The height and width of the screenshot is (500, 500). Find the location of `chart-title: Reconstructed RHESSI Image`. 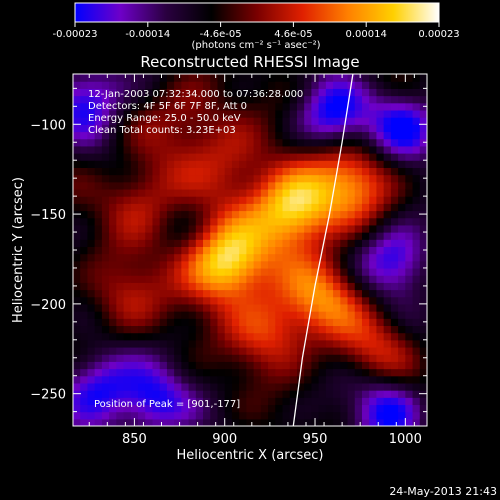

chart-title: Reconstructed RHESSI Image is located at coordinates (249, 62).